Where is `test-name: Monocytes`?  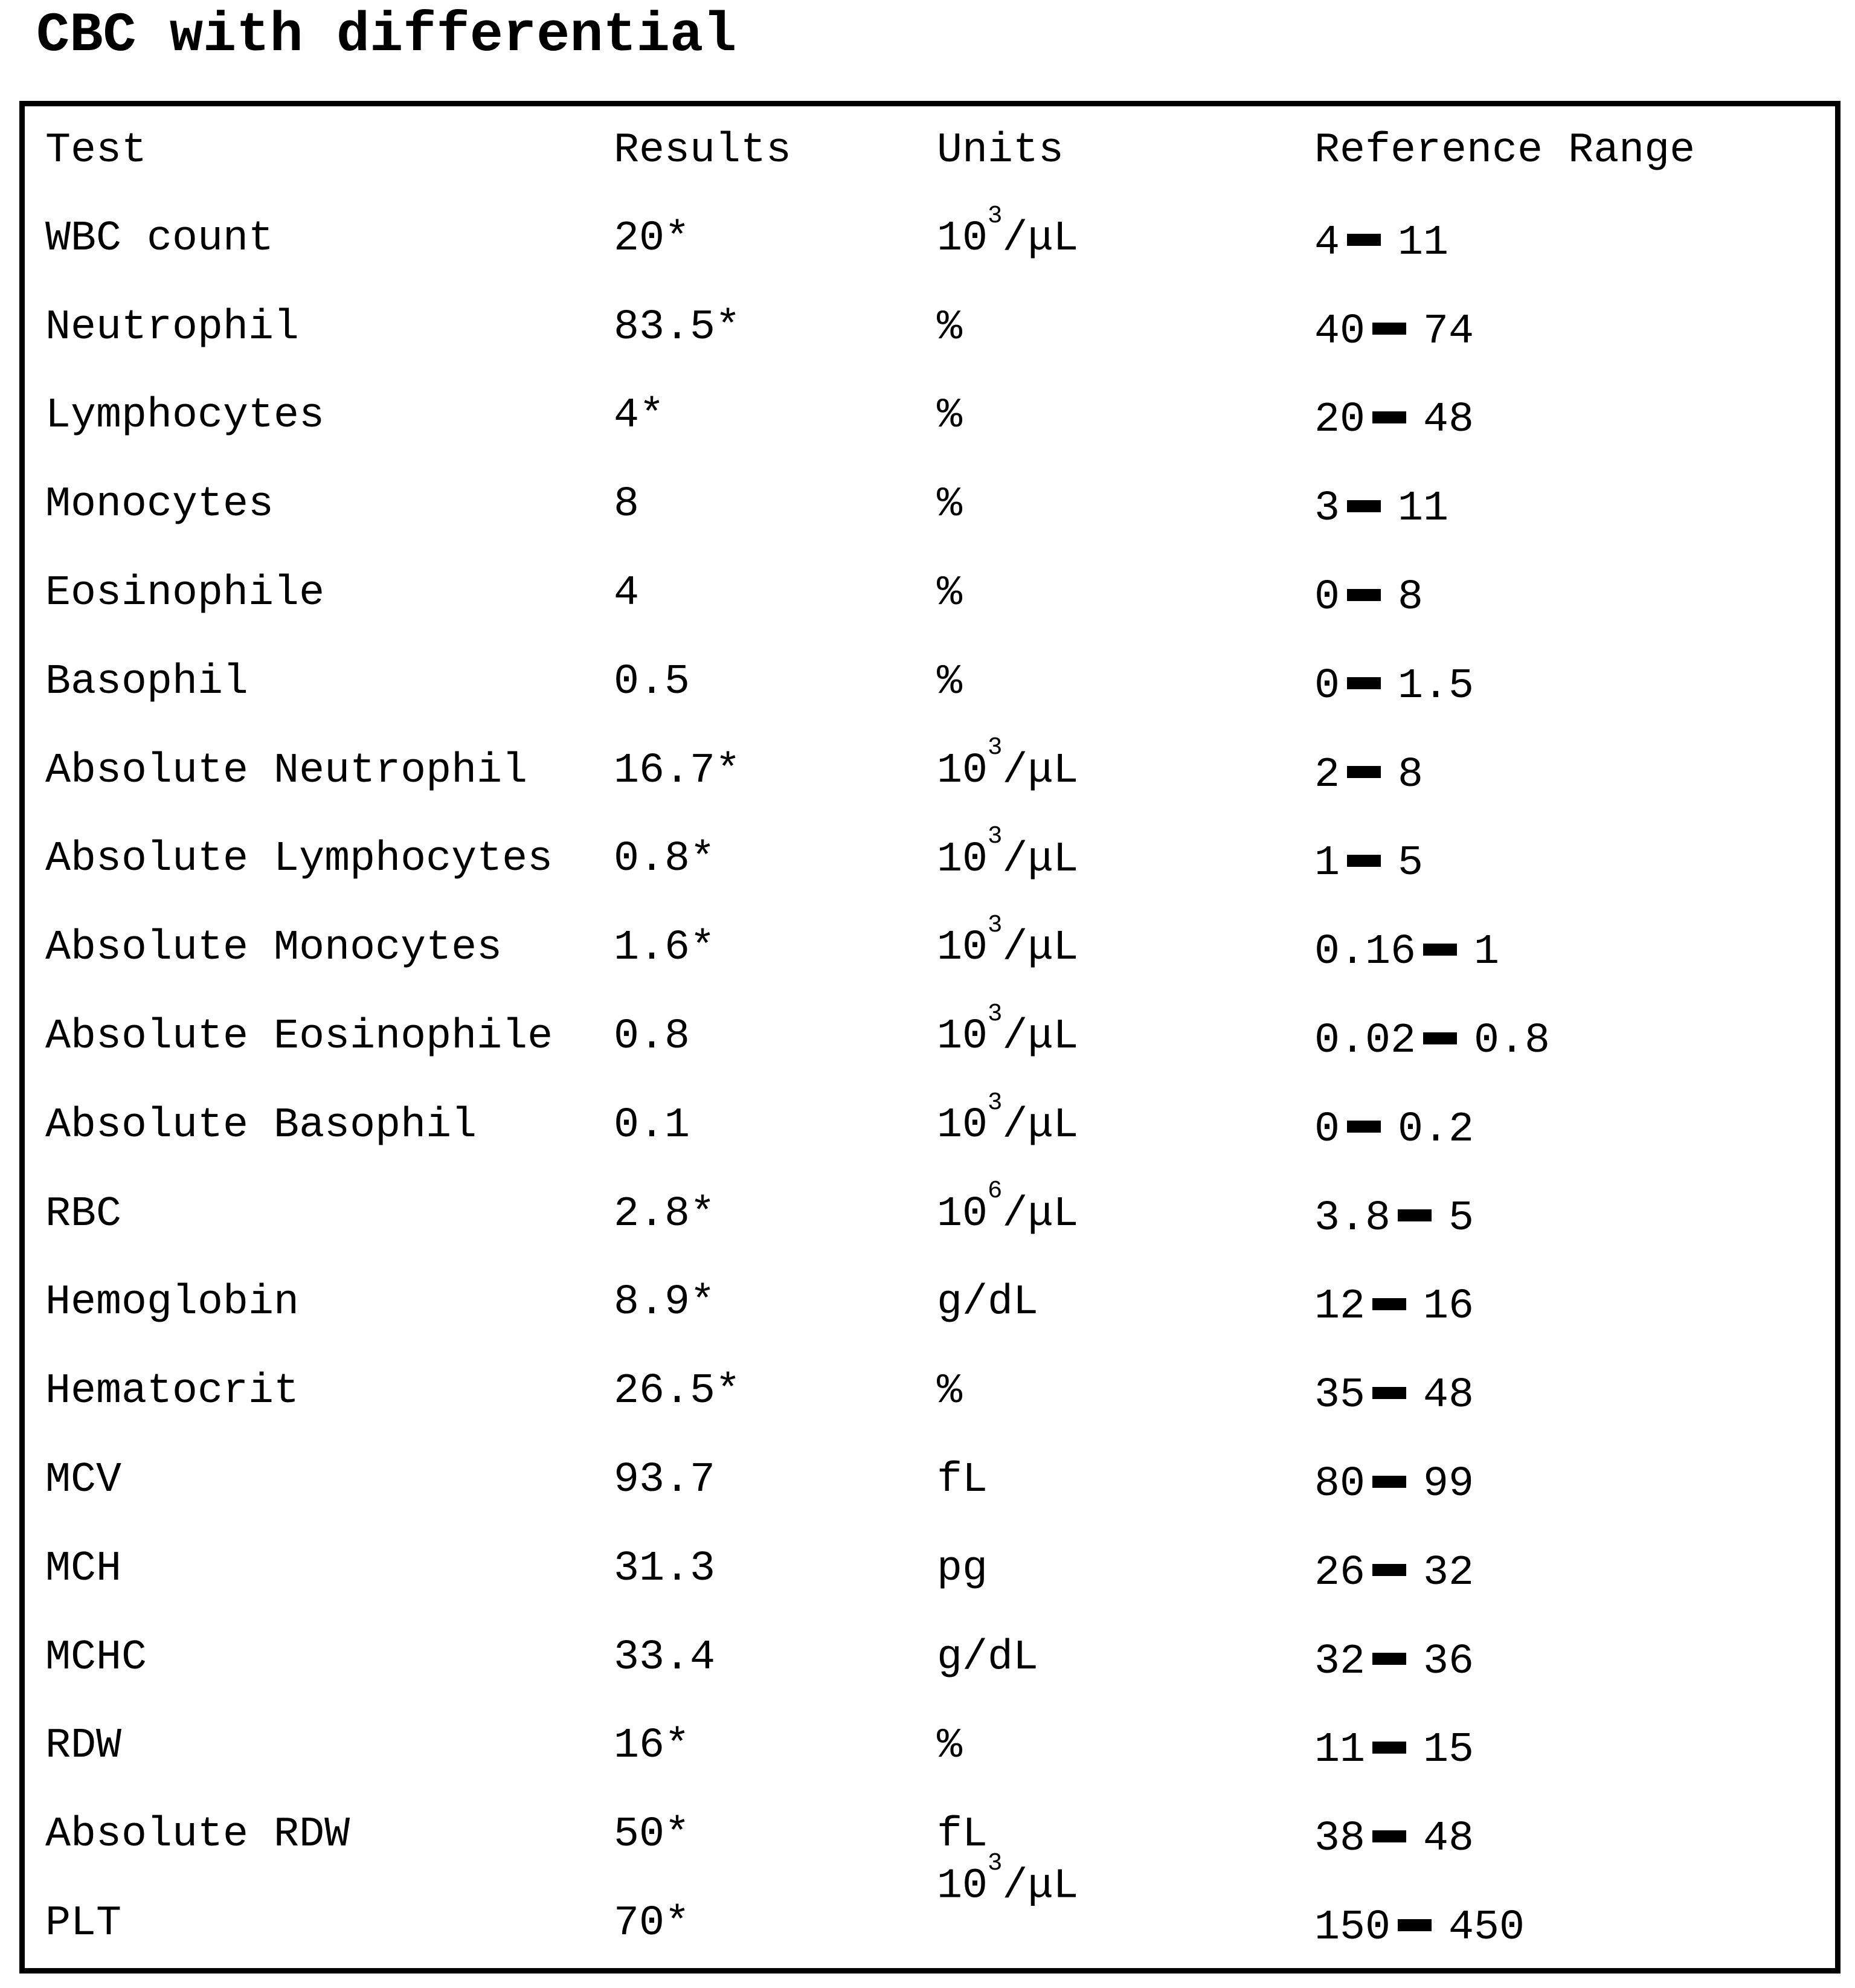
test-name: Monocytes is located at coordinates (159, 505).